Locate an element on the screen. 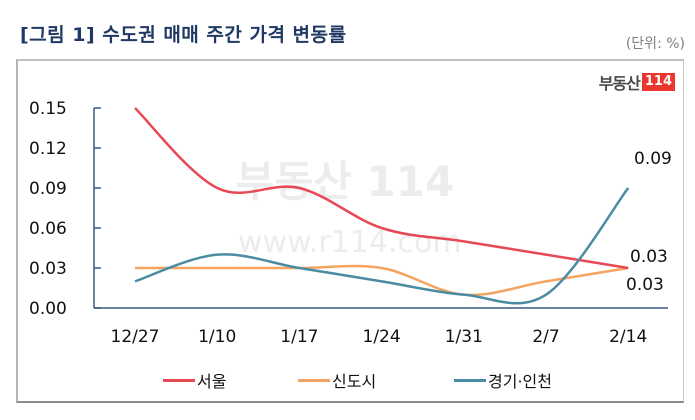  series-line-newtown is located at coordinates (382, 280).